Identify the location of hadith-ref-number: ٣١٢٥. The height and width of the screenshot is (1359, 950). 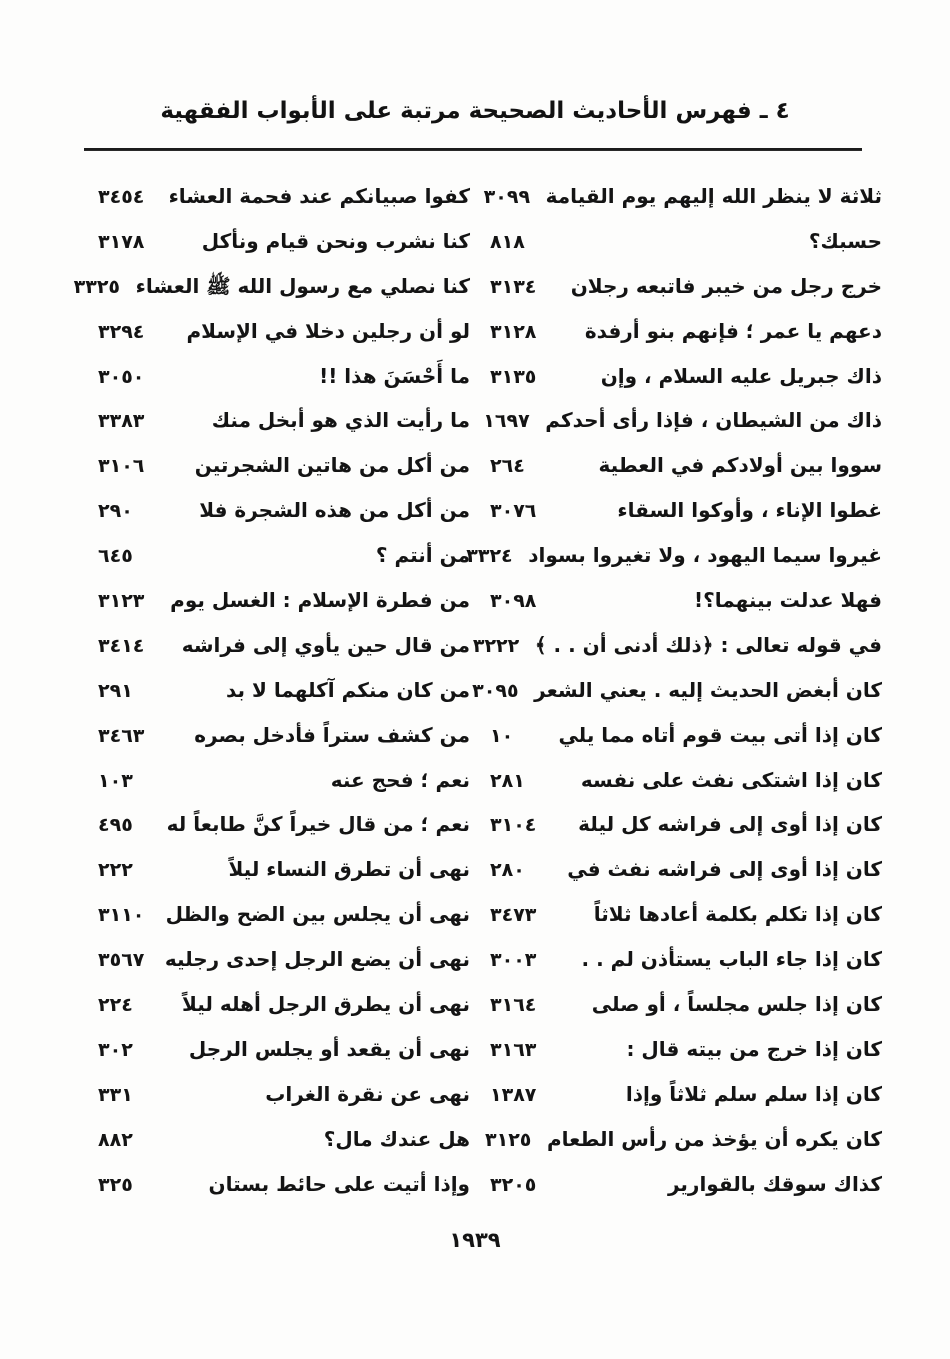
(508, 1139).